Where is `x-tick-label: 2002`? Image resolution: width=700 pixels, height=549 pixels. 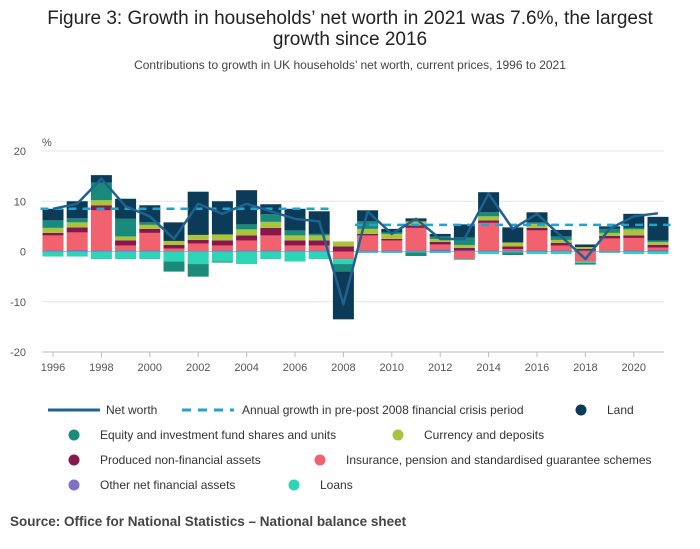
x-tick-label: 2002 is located at coordinates (198, 368).